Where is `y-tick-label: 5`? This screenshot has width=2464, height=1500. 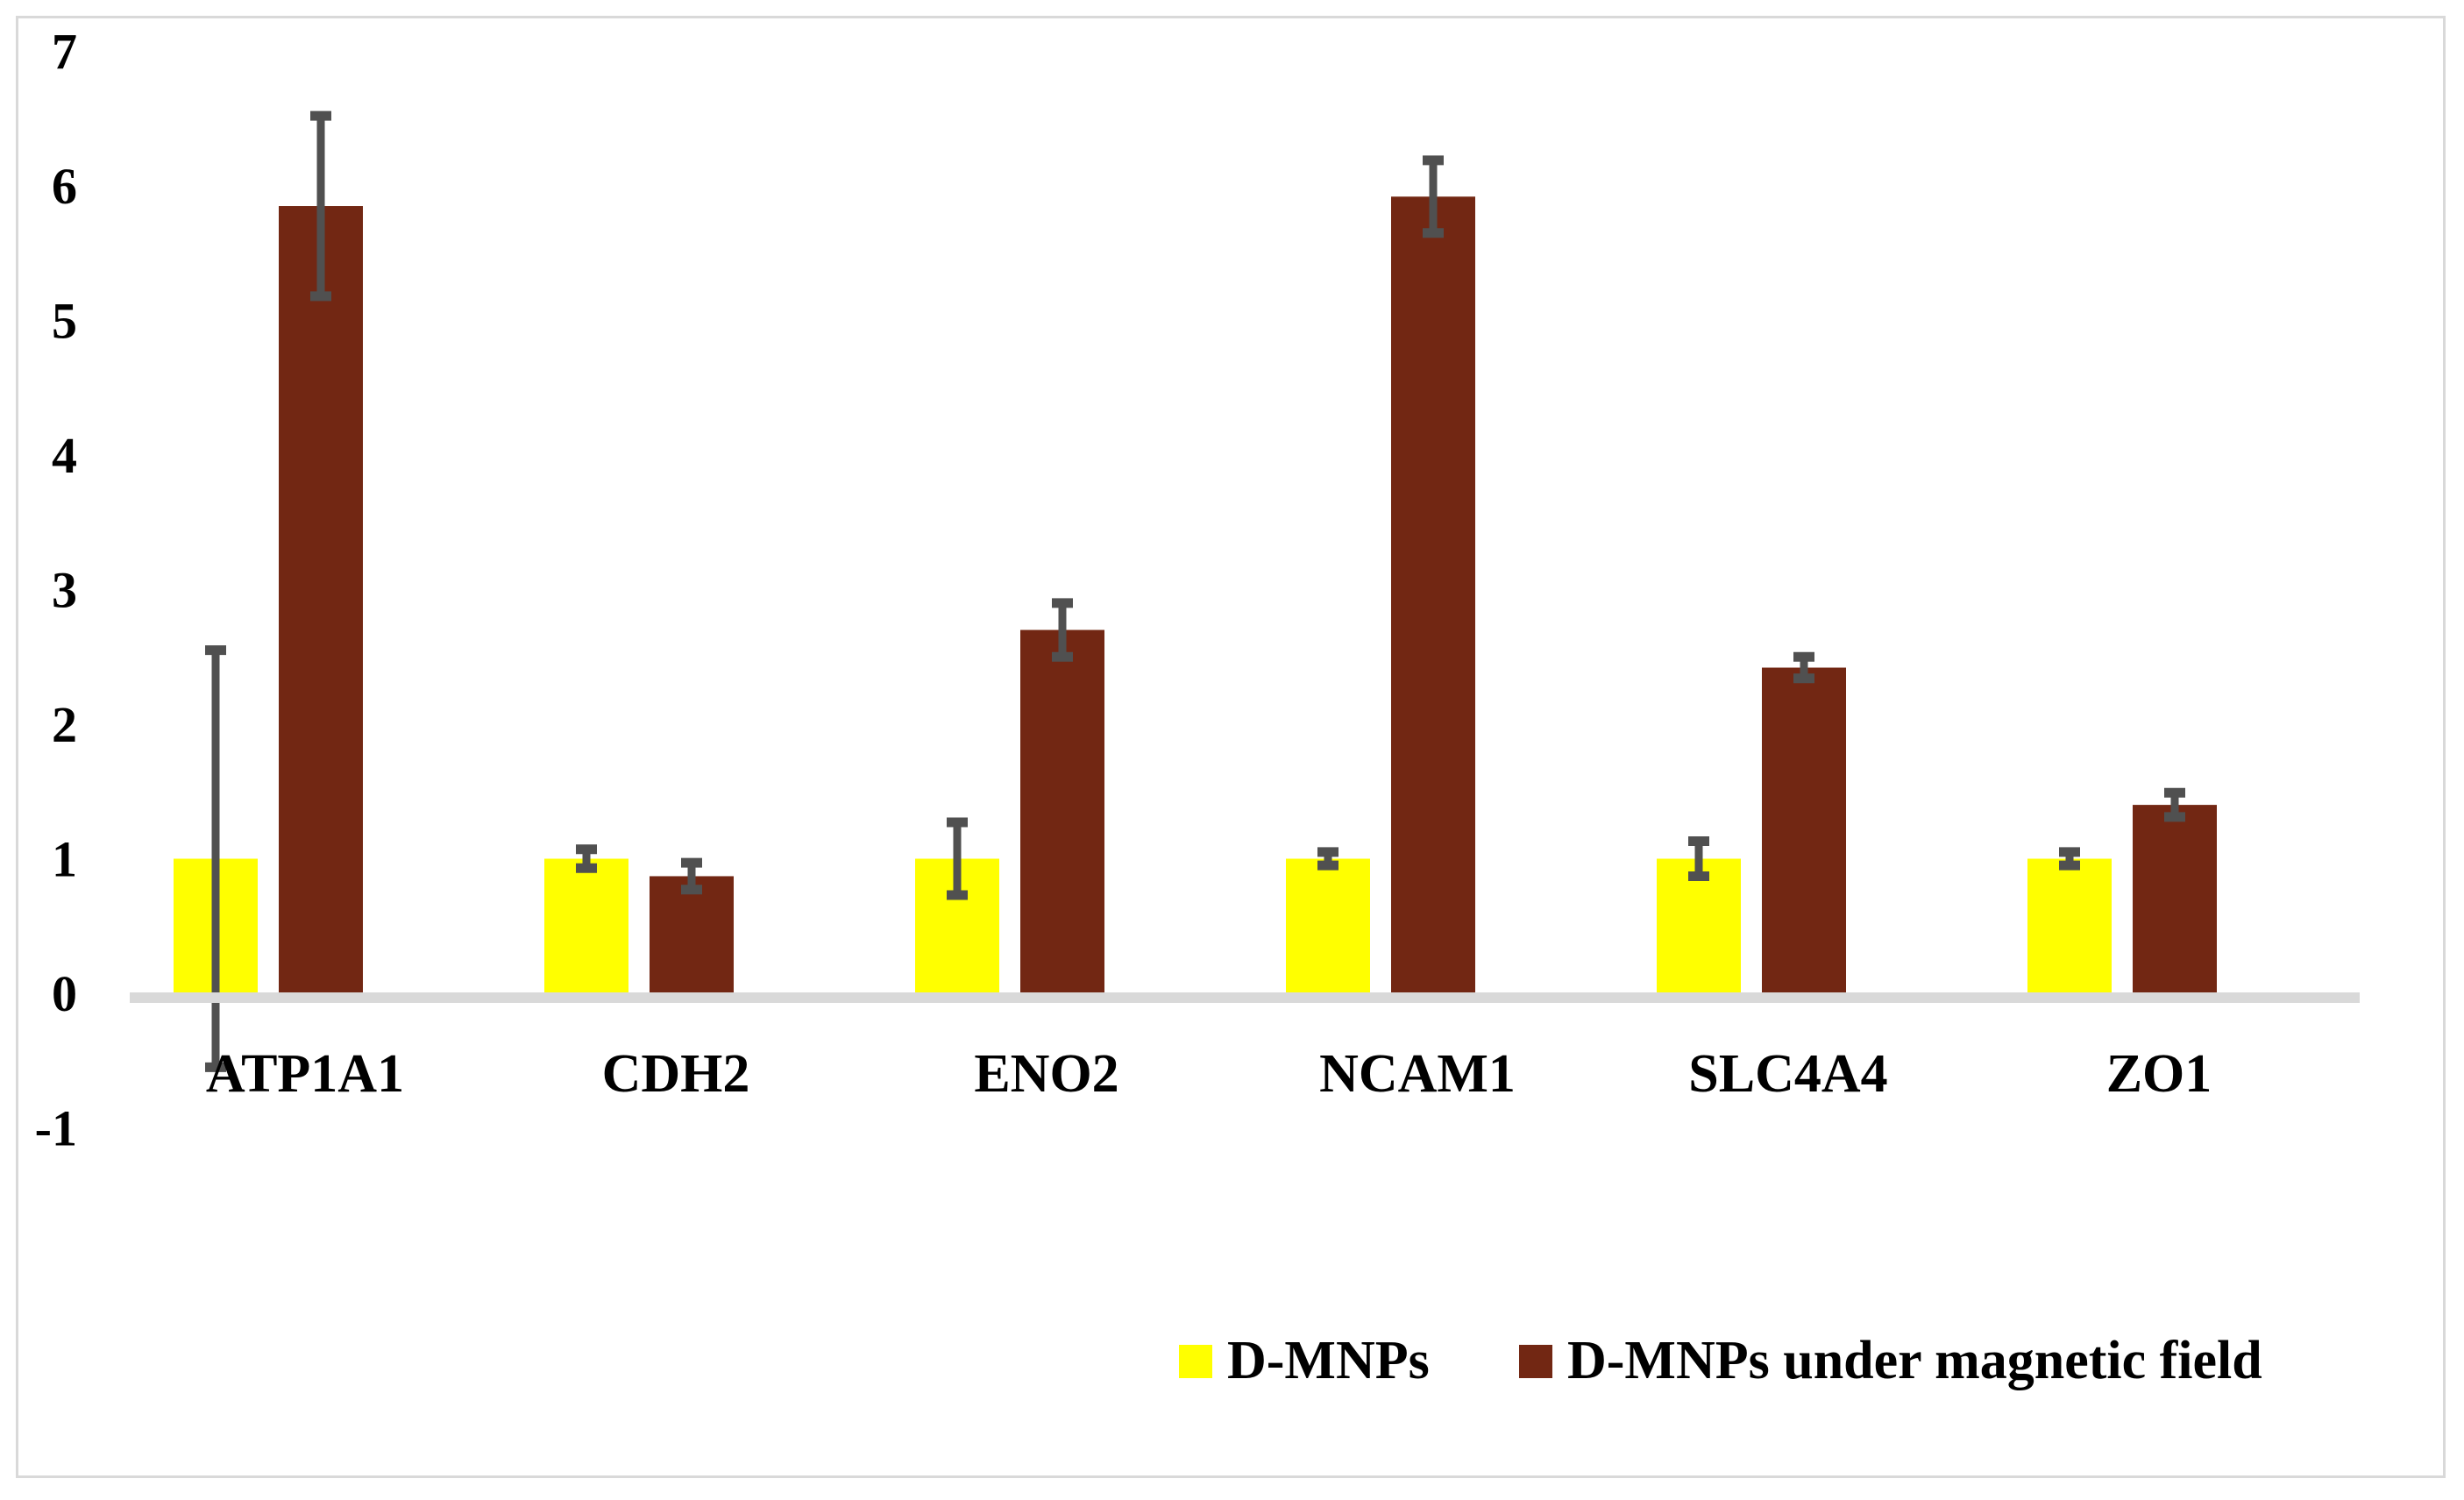 y-tick-label: 5 is located at coordinates (64, 321).